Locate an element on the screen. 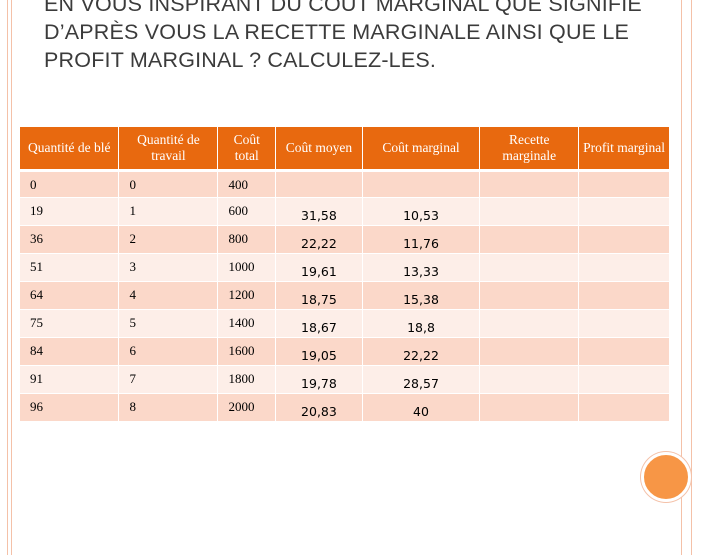 The height and width of the screenshot is (555, 720). table-row: 96 8 2000 20,83 40 is located at coordinates (345, 407).